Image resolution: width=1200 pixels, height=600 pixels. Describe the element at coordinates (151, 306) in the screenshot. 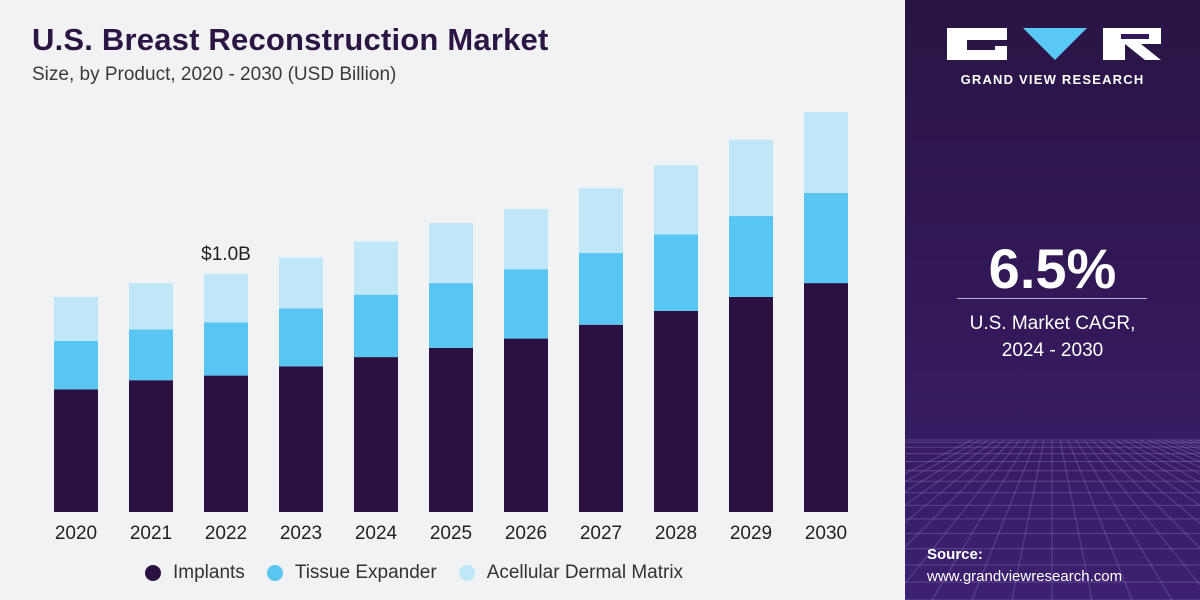

I see `bar-2021-acellular-dermal-matrix` at that location.